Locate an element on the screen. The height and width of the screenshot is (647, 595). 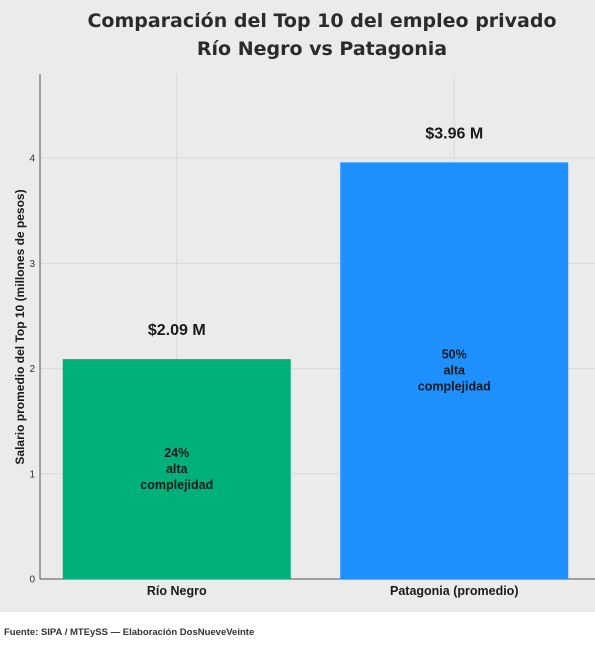
y-tick-label: 1 is located at coordinates (32, 474).